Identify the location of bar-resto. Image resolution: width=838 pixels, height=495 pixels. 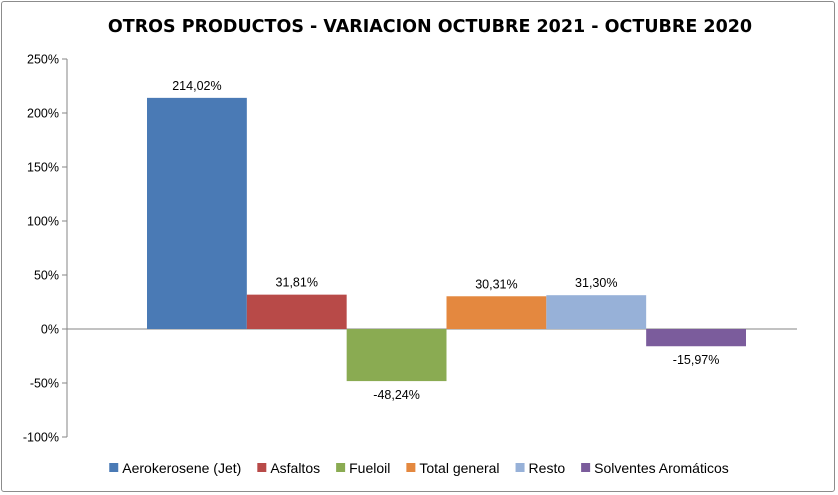
(596, 312).